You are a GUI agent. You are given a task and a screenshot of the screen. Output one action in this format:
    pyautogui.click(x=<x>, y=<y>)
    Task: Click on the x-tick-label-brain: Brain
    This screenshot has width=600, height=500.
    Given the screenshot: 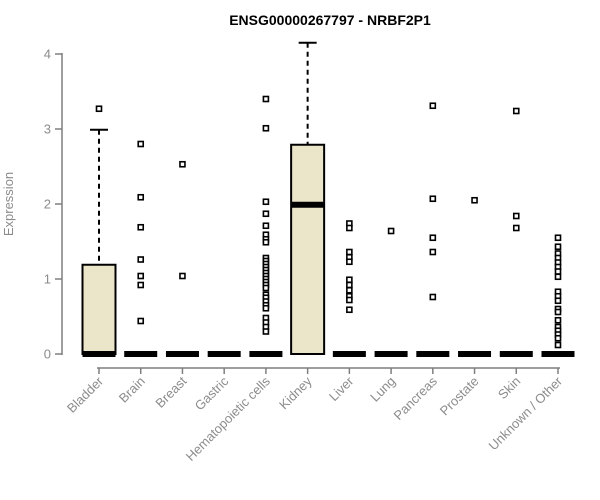 What is the action you would take?
    pyautogui.click(x=132, y=390)
    